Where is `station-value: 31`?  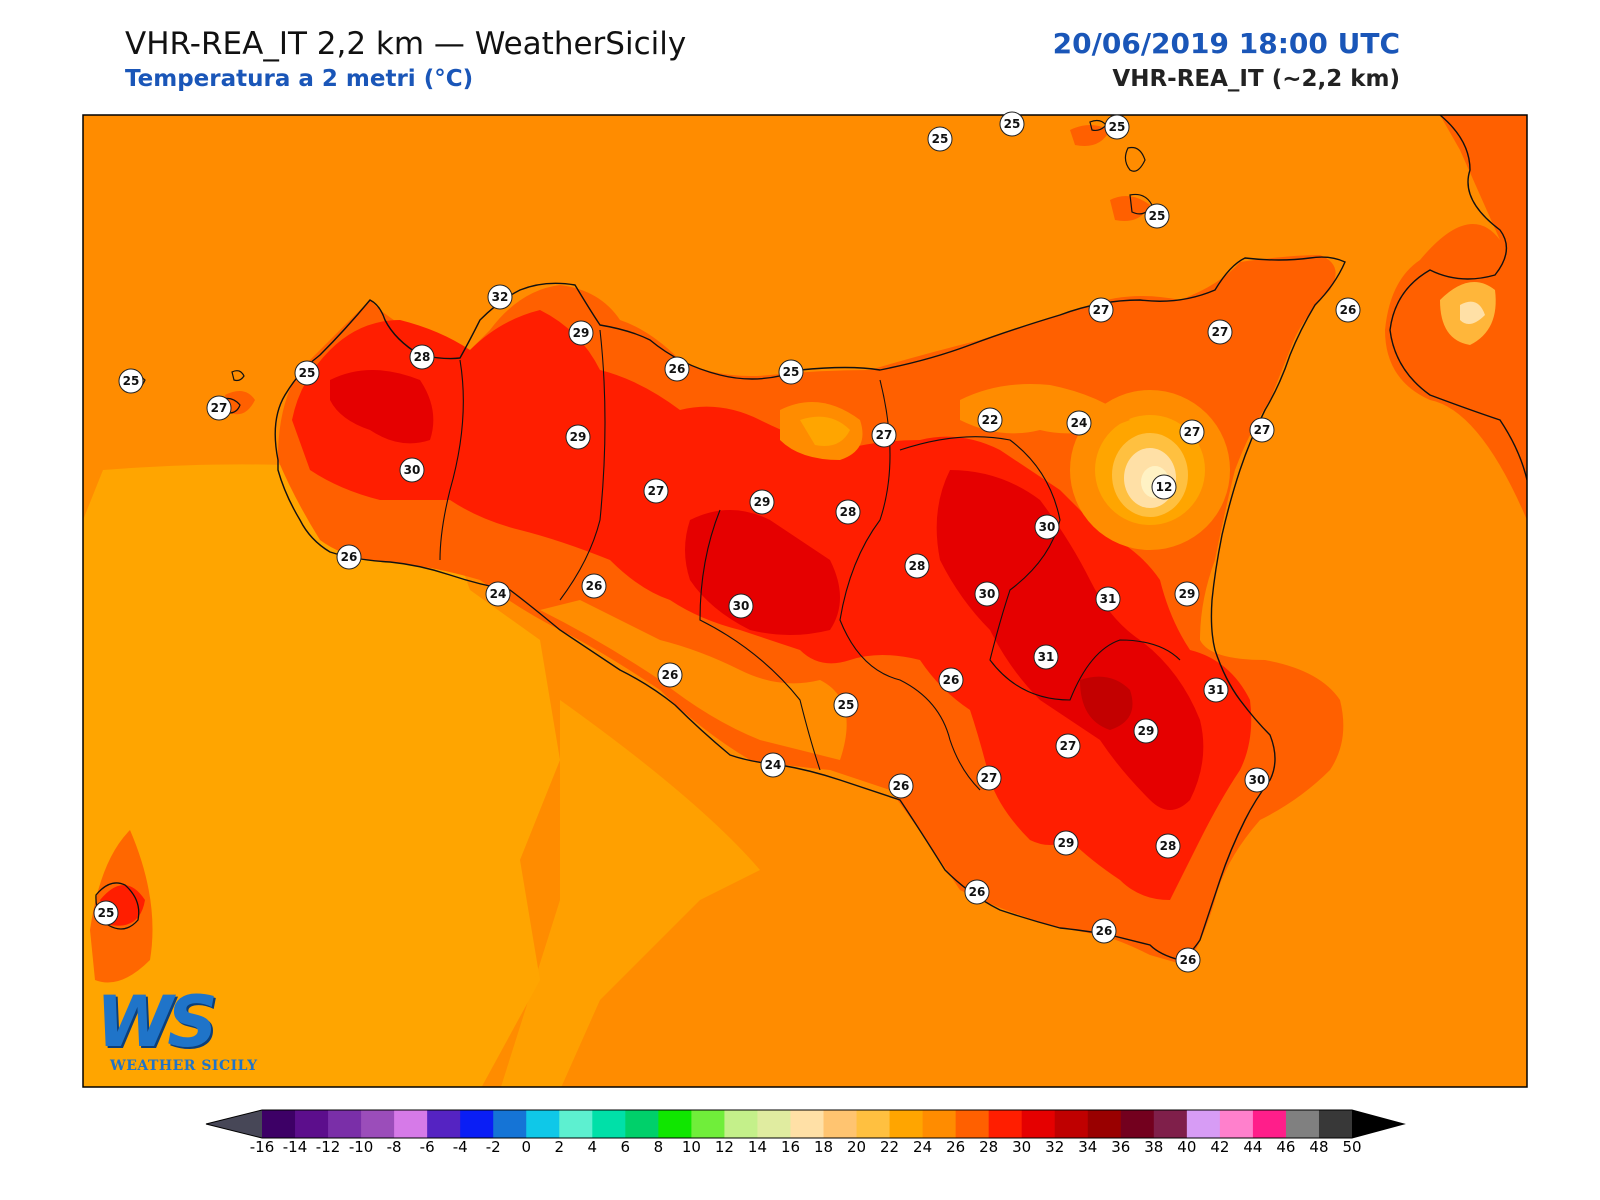
station-value: 31 is located at coordinates (1046, 657).